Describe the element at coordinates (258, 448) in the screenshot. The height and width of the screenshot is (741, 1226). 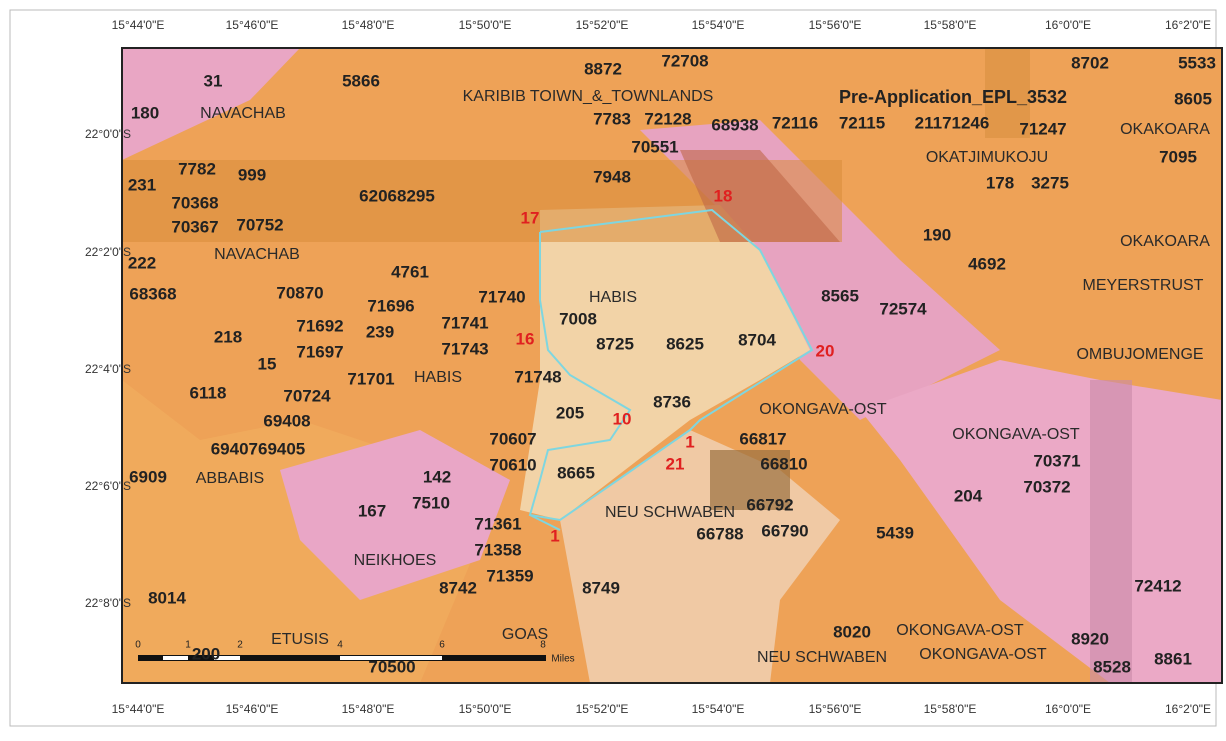
I see `parcel-label: 6940769405` at that location.